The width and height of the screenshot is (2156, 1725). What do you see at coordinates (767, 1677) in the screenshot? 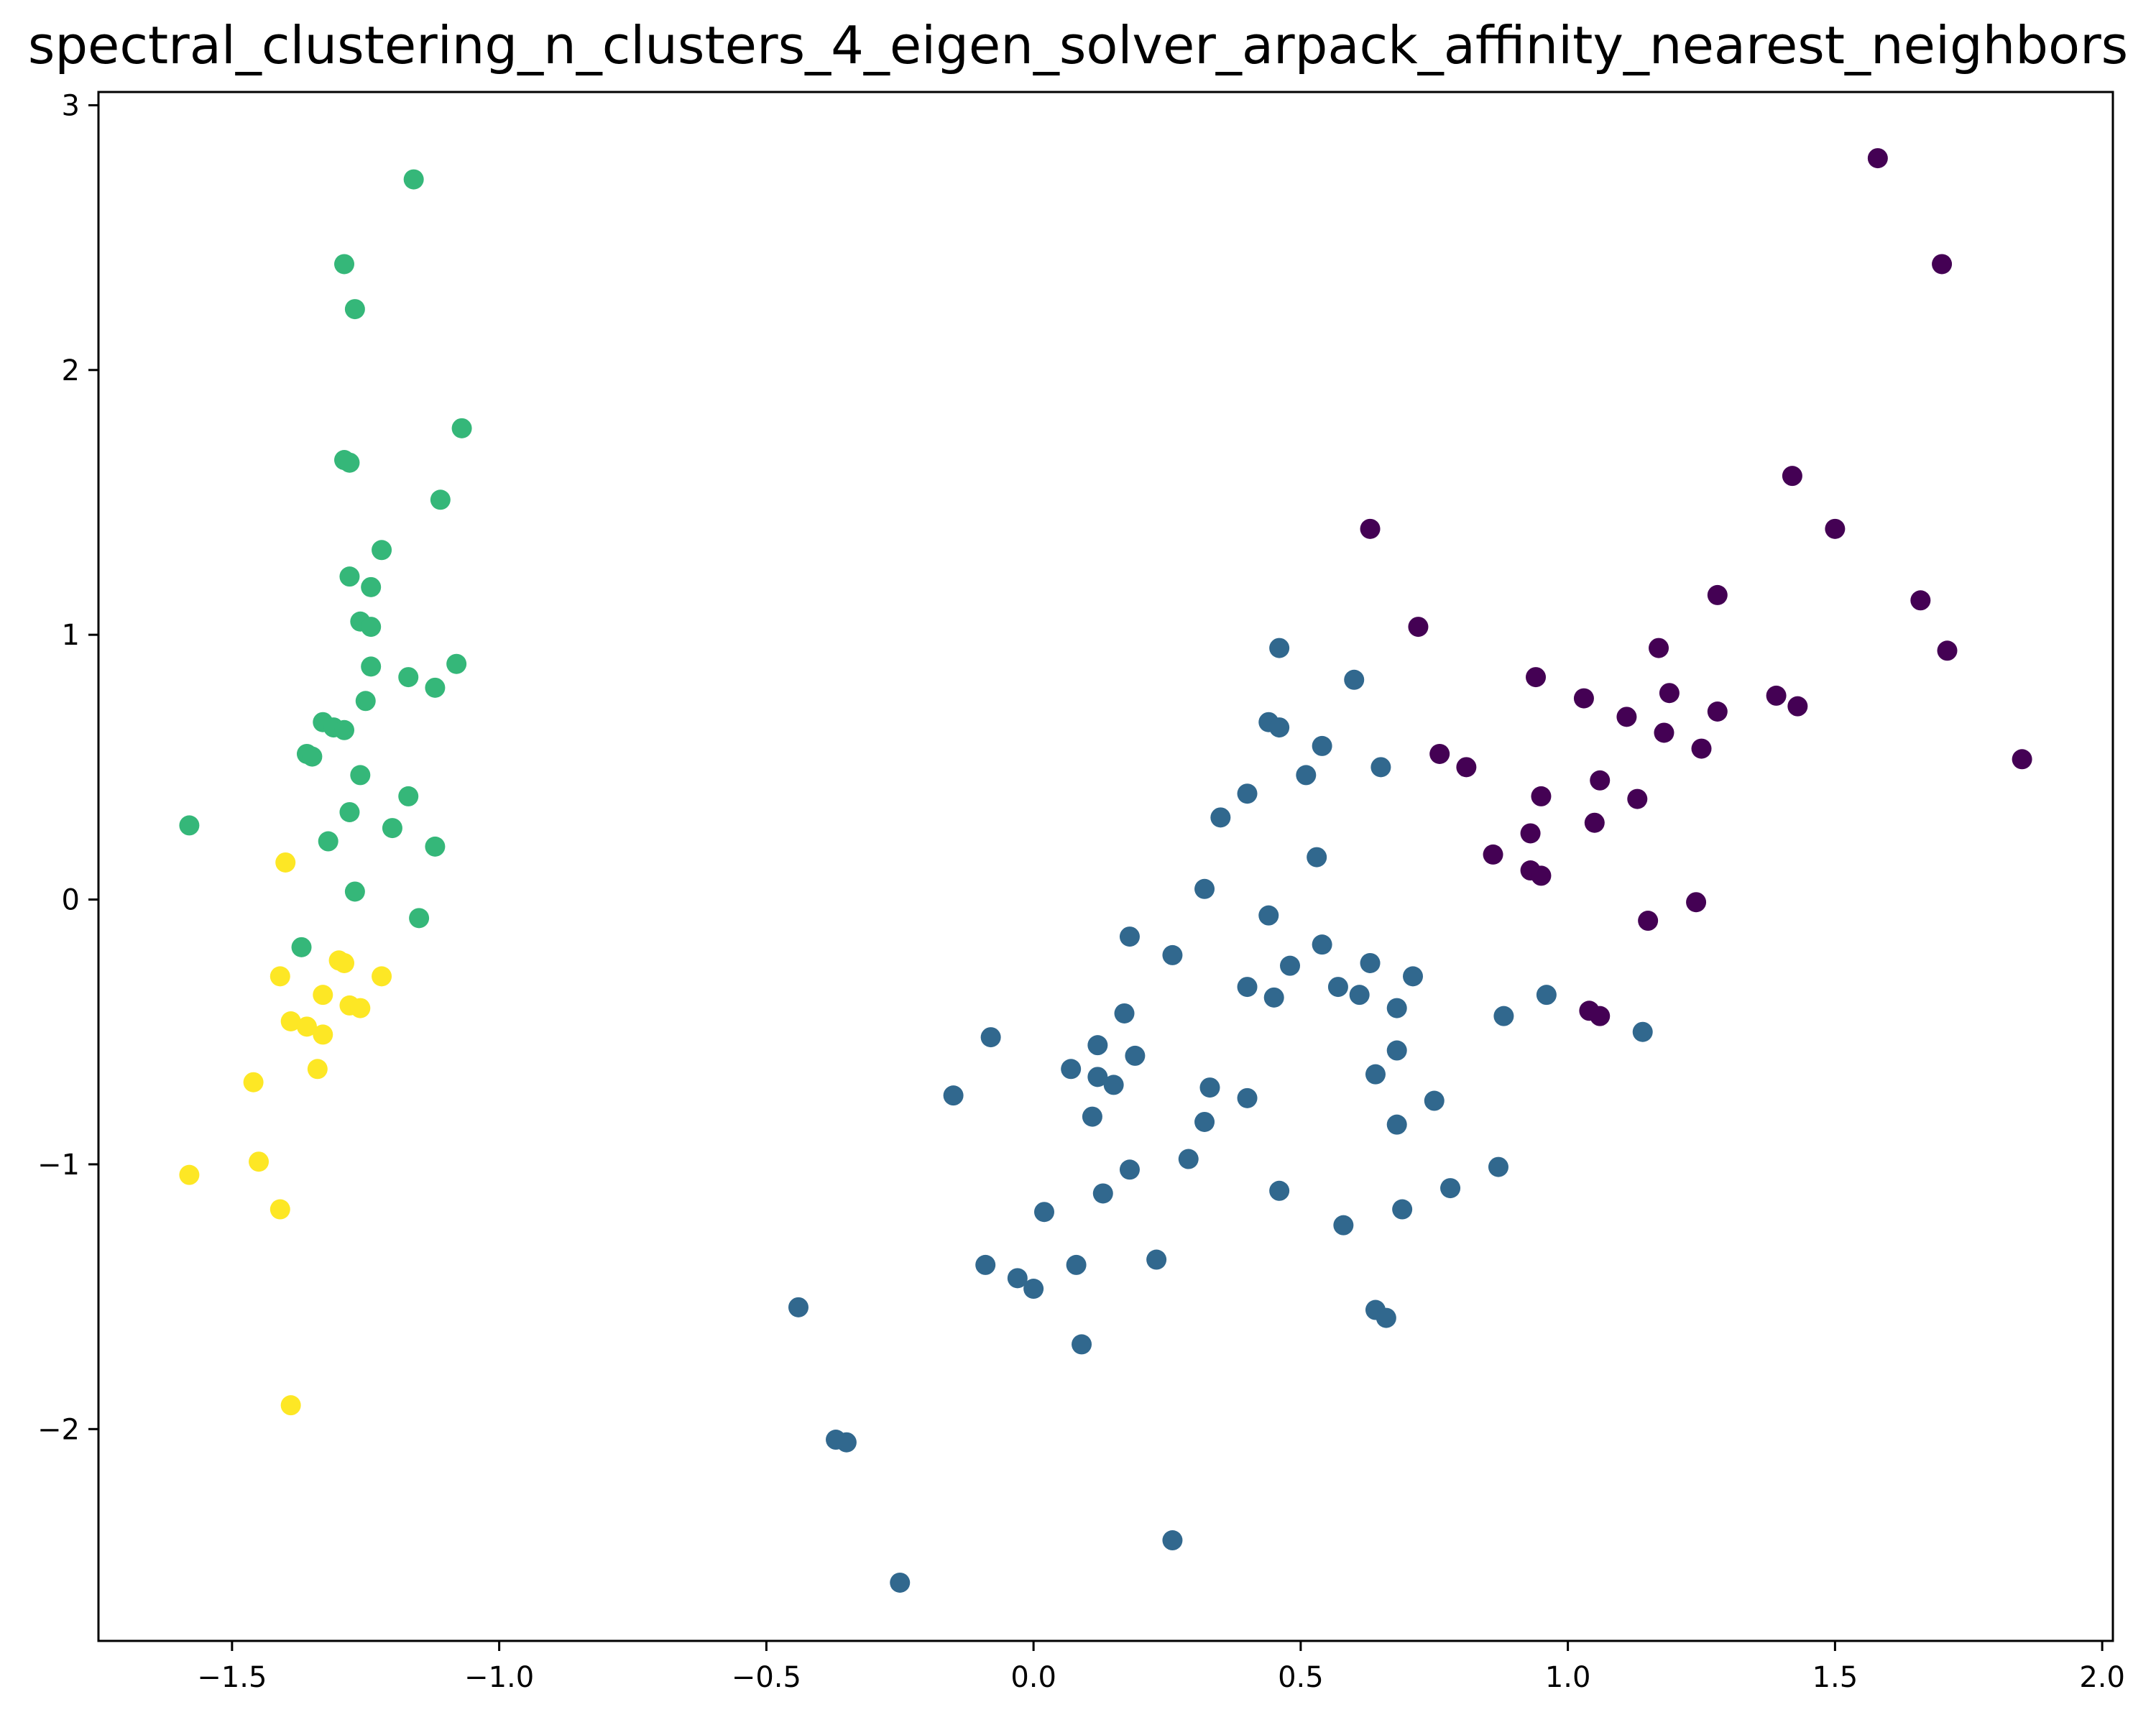
I see `x-tick-label: −0.5` at bounding box center [767, 1677].